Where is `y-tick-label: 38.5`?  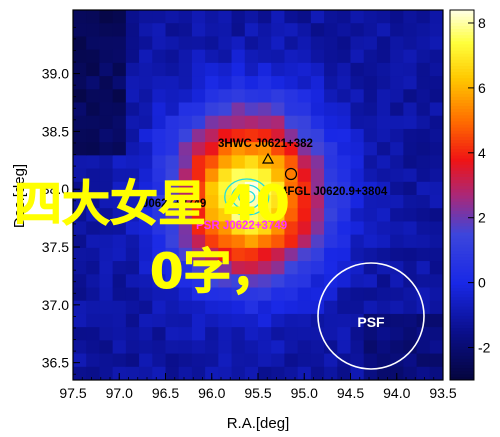 y-tick-label: 38.5 is located at coordinates (55, 131).